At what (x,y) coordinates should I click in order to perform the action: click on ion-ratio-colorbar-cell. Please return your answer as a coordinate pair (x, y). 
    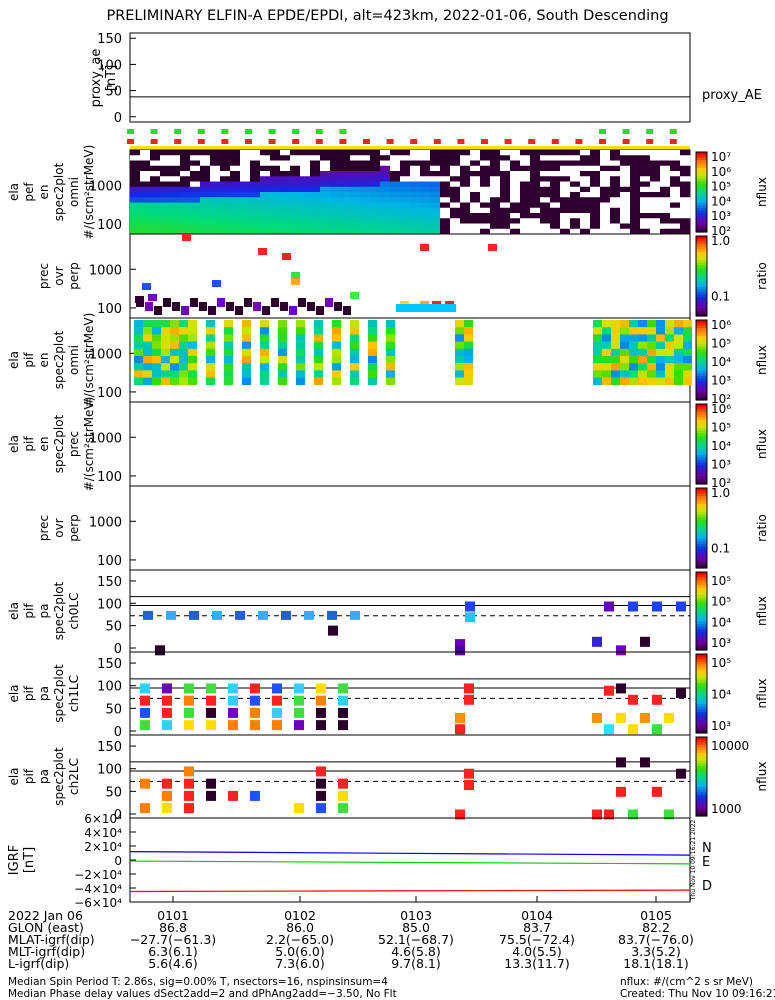
    Looking at the image, I should click on (701, 503).